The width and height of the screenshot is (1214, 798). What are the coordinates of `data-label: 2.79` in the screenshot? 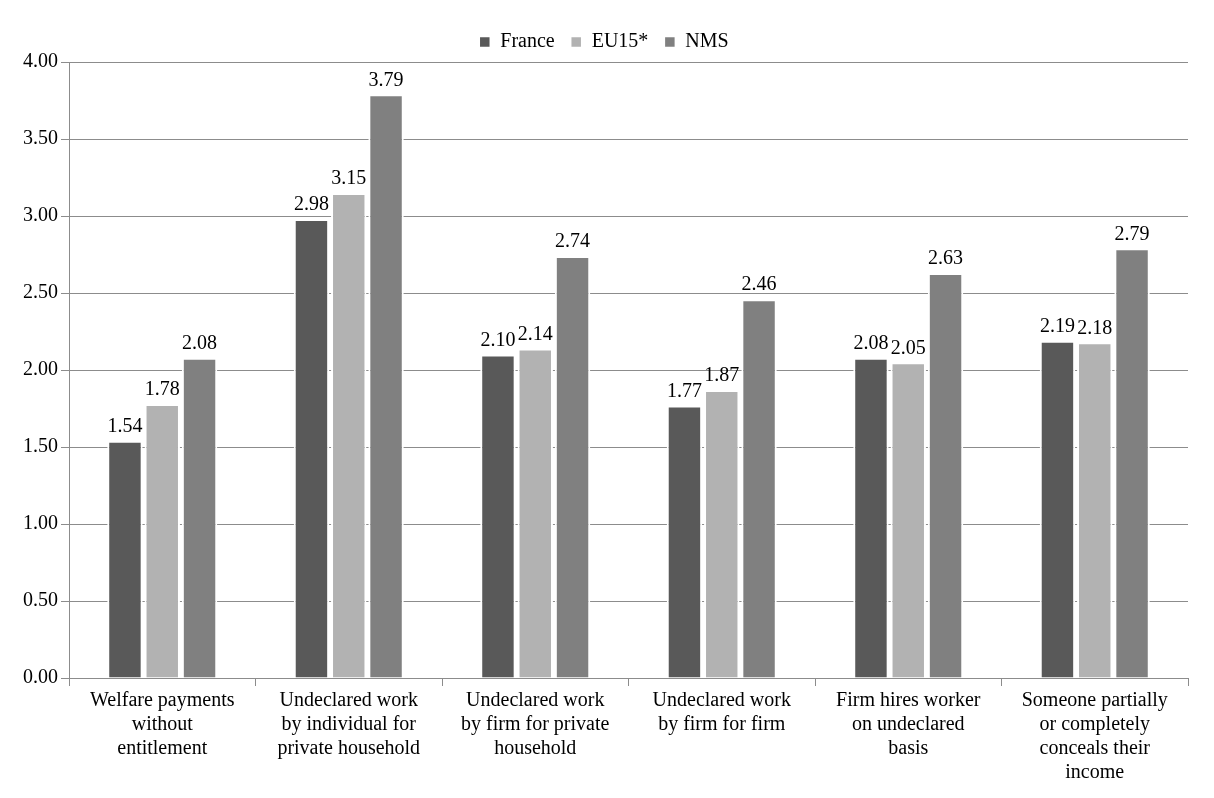 It's located at (1132, 232).